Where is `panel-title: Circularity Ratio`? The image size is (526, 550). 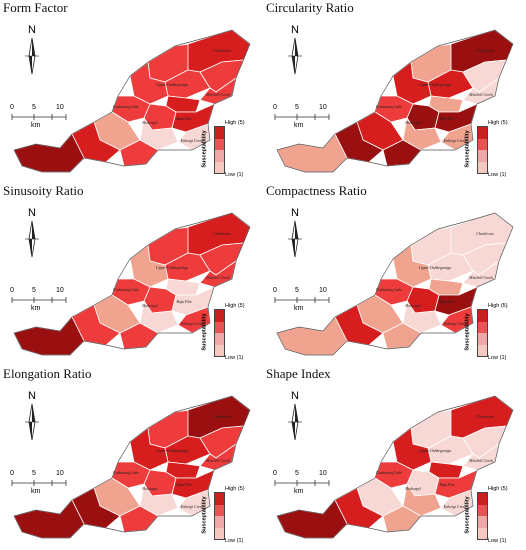 panel-title: Circularity Ratio is located at coordinates (310, 7).